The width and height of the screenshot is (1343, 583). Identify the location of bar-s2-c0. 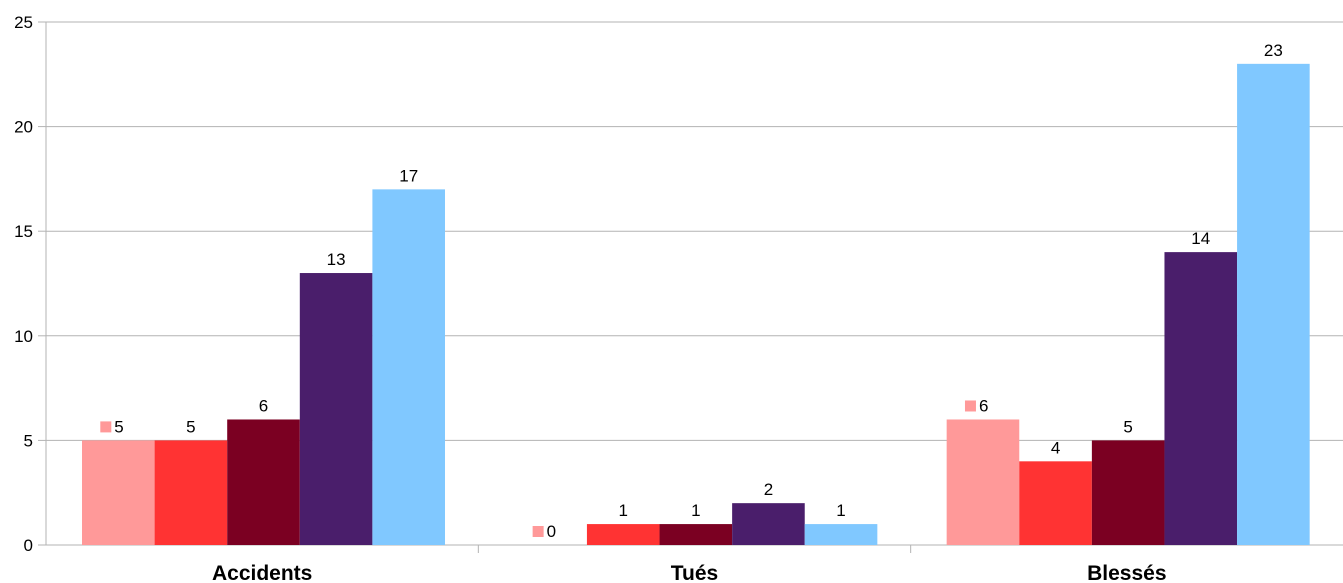
(263, 482).